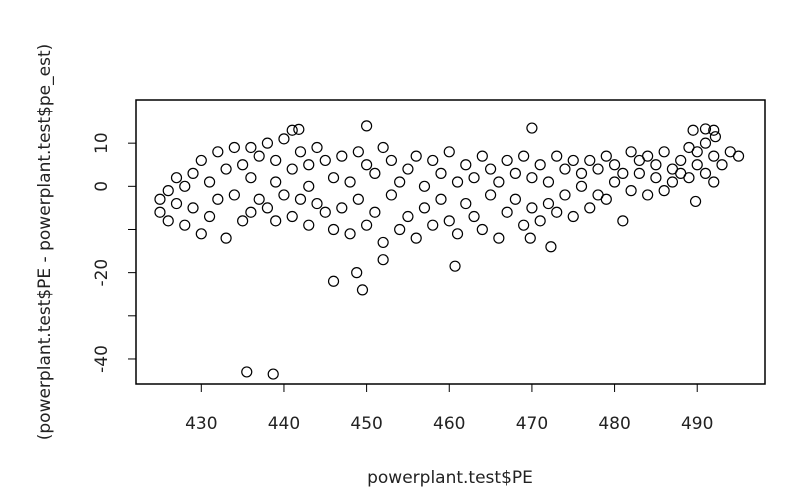  I want to click on x-tick-label: 470, so click(532, 424).